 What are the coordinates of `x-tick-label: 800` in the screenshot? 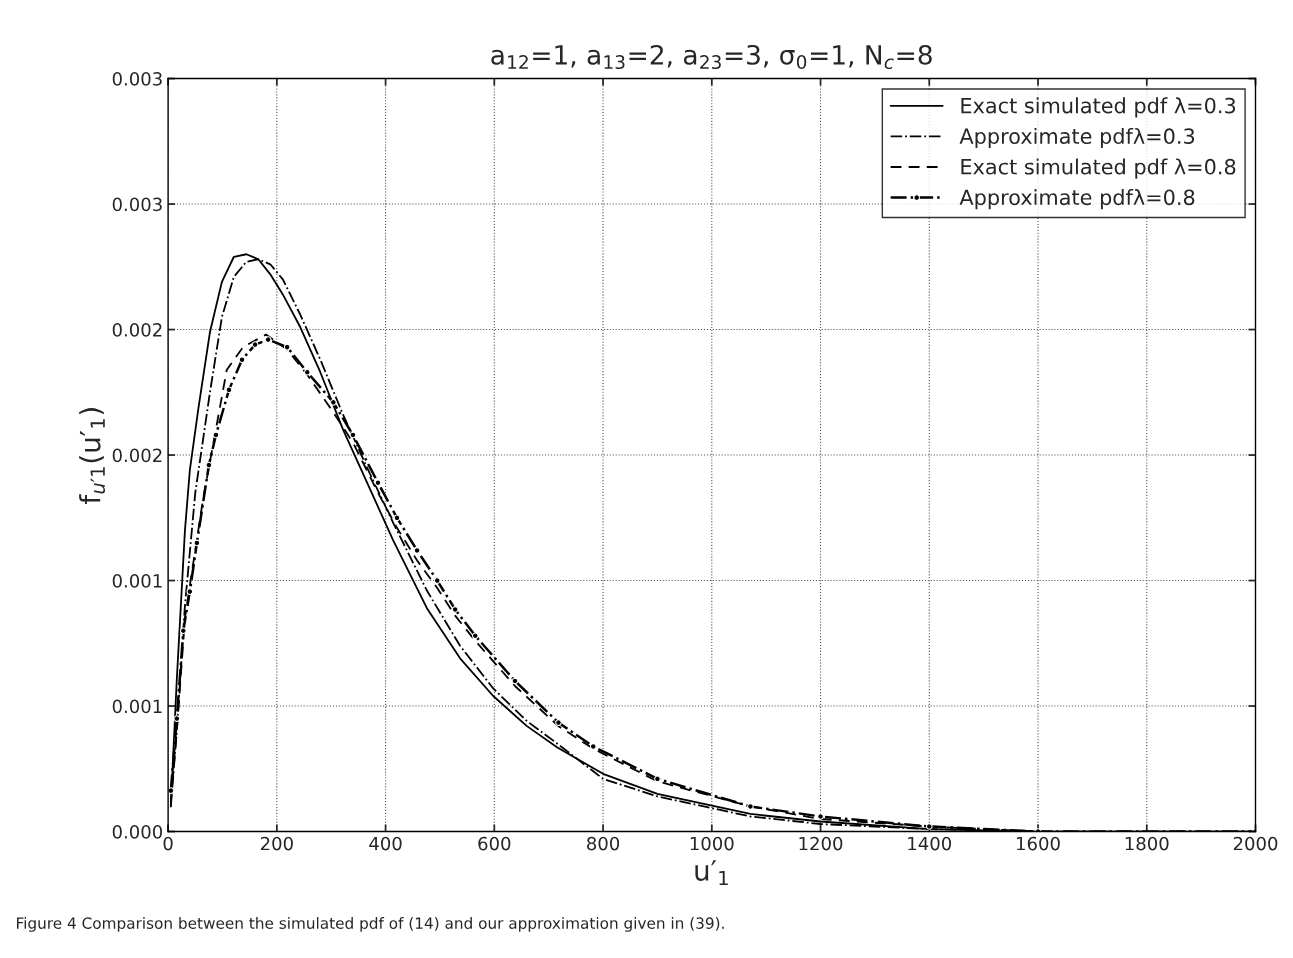 It's located at (603, 843).